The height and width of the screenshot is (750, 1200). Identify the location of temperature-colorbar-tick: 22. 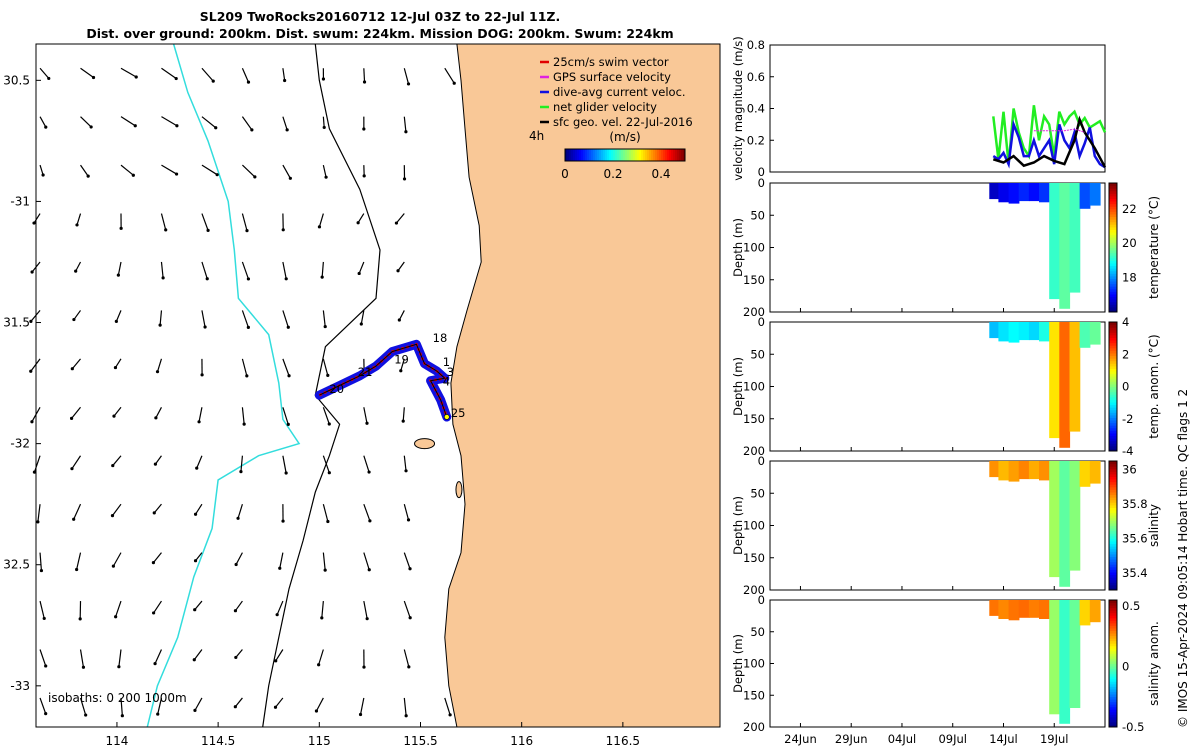
(1129, 209).